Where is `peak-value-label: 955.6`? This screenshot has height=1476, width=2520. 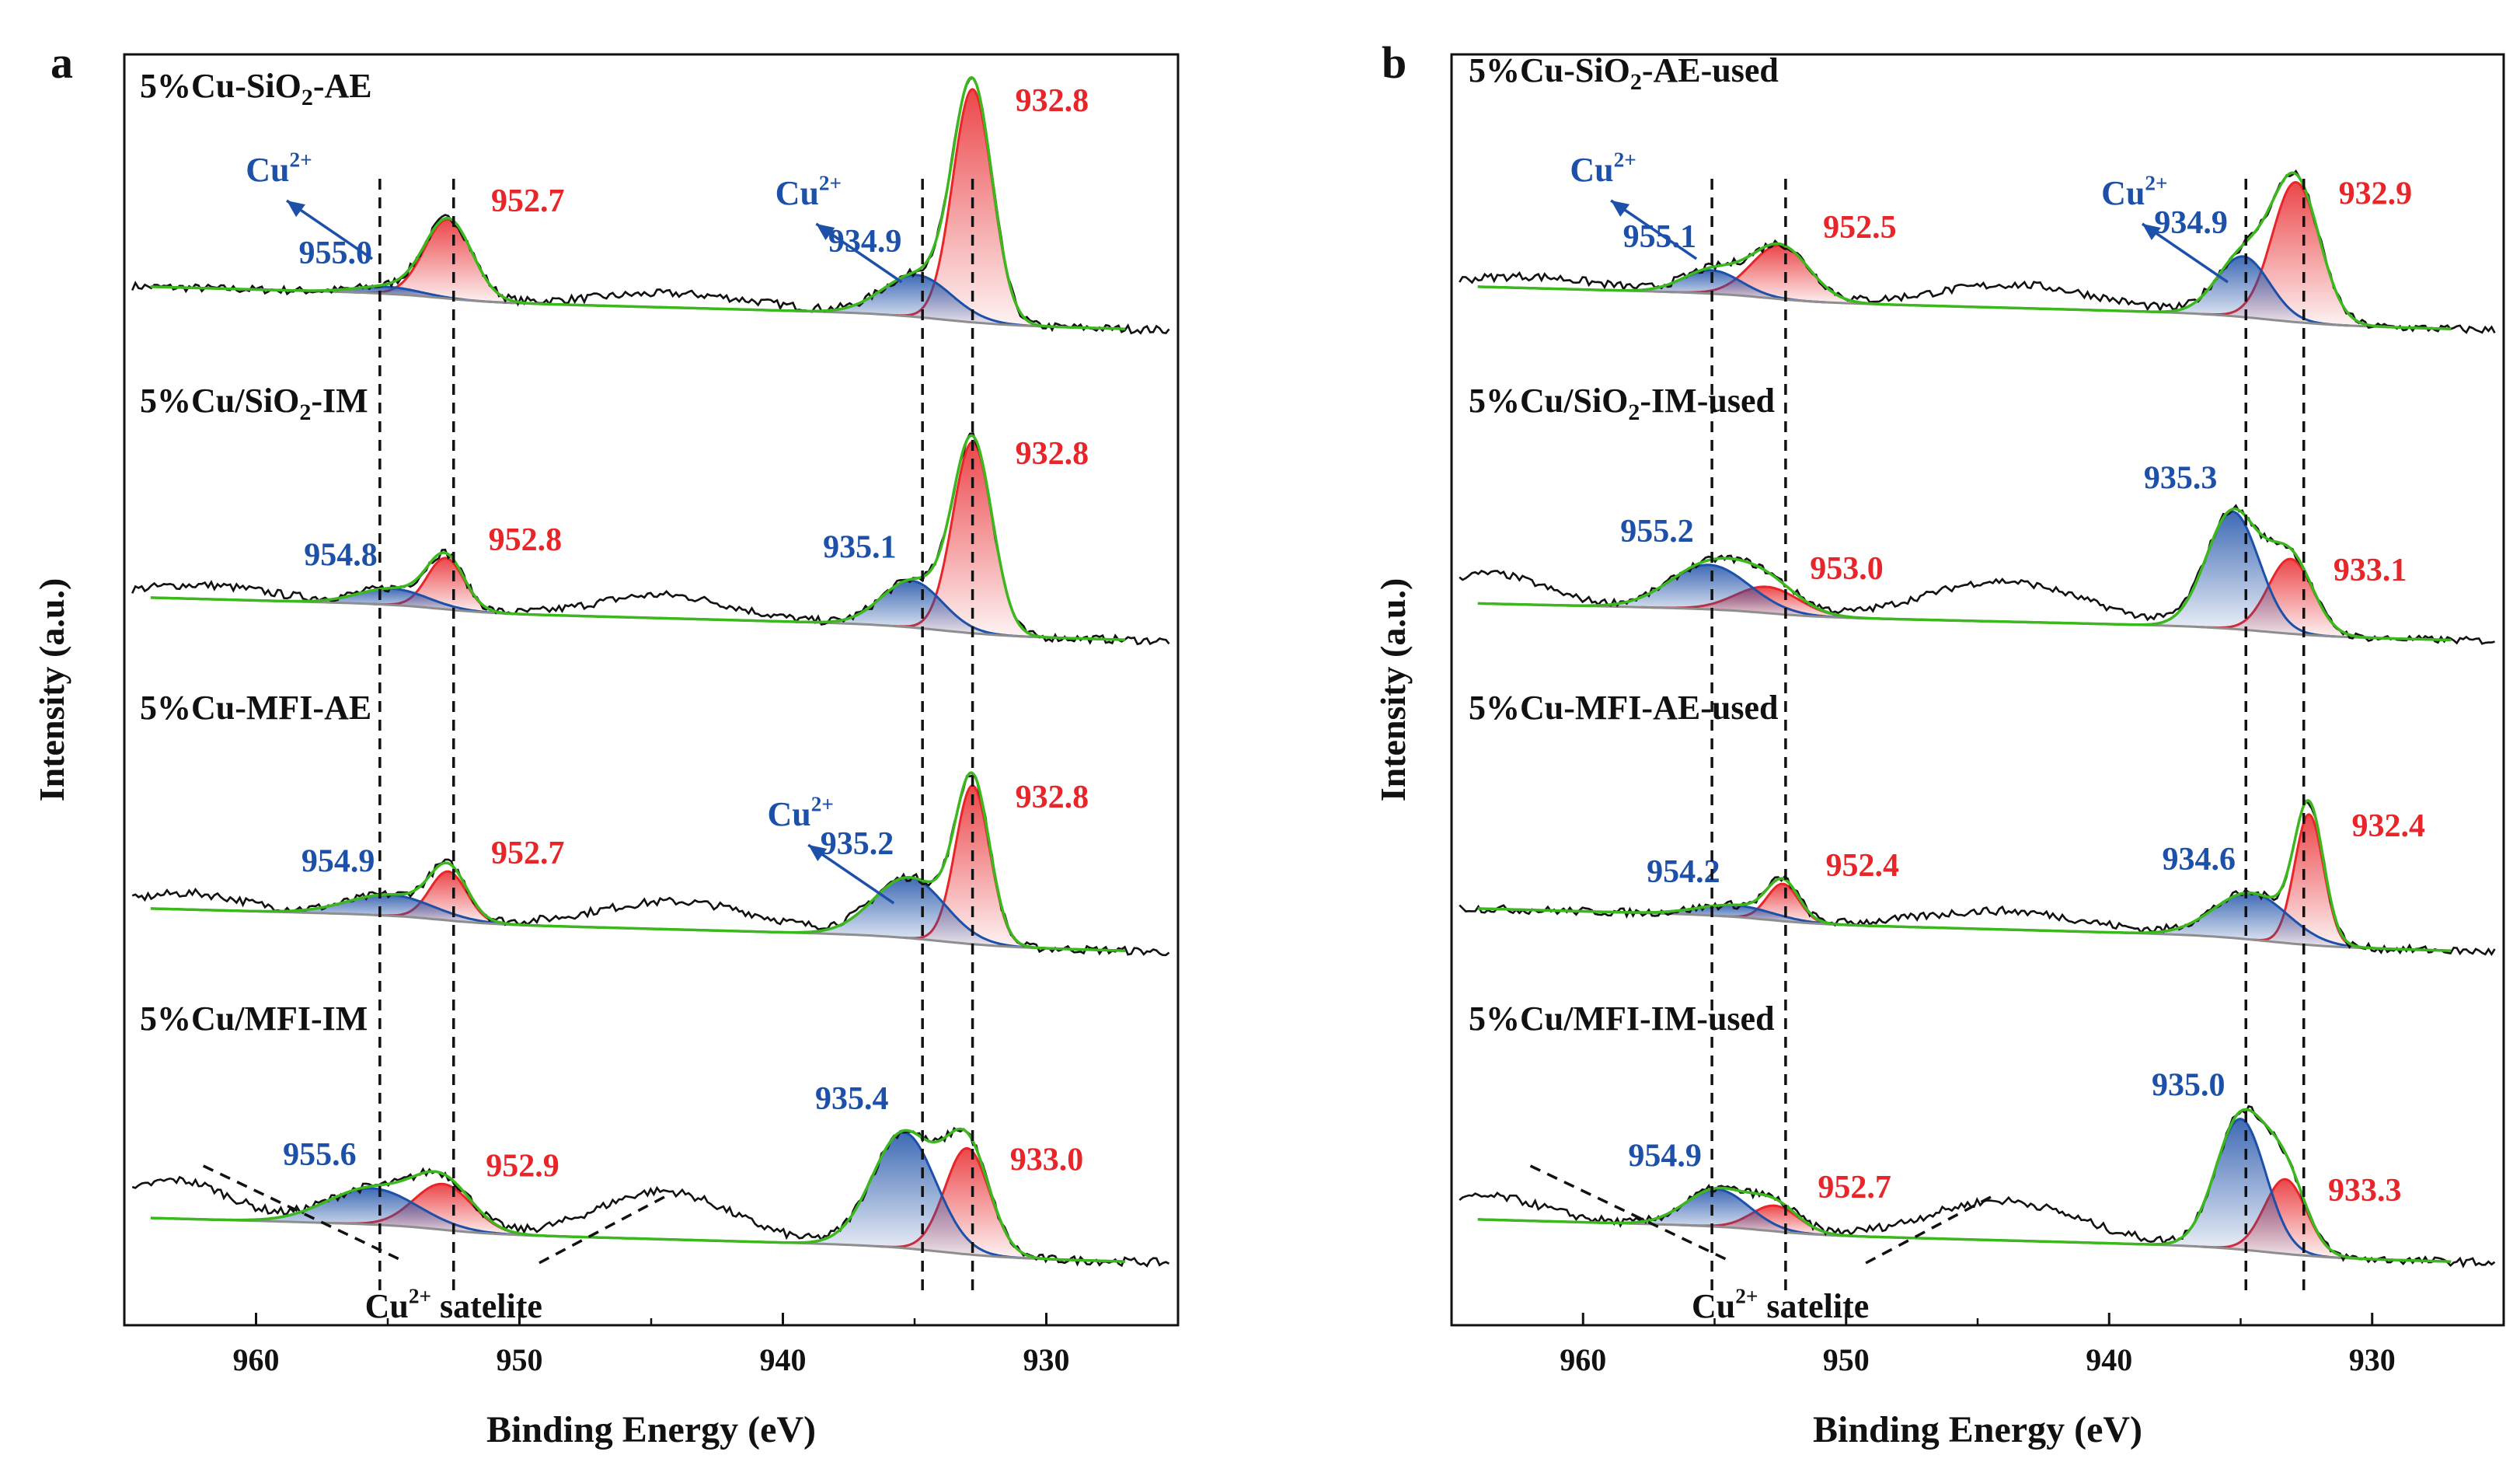
peak-value-label: 955.6 is located at coordinates (320, 1155).